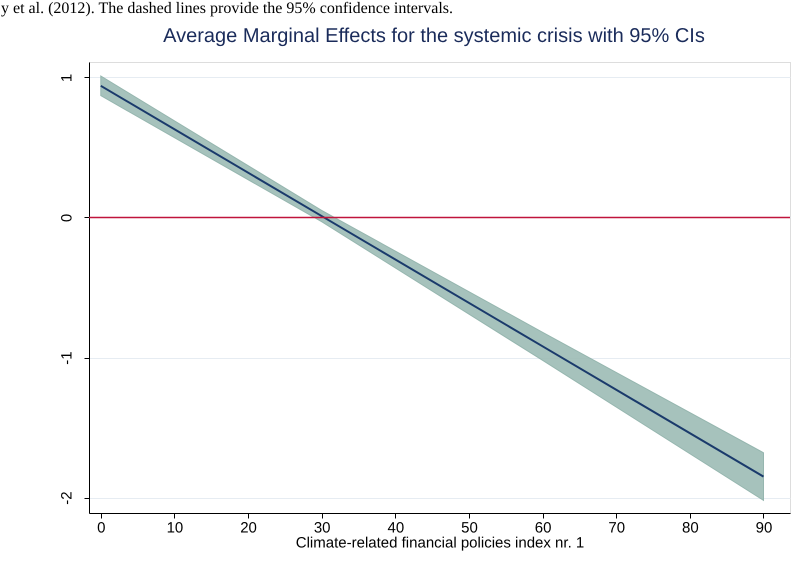  I want to click on y-tick-label: -2, so click(67, 498).